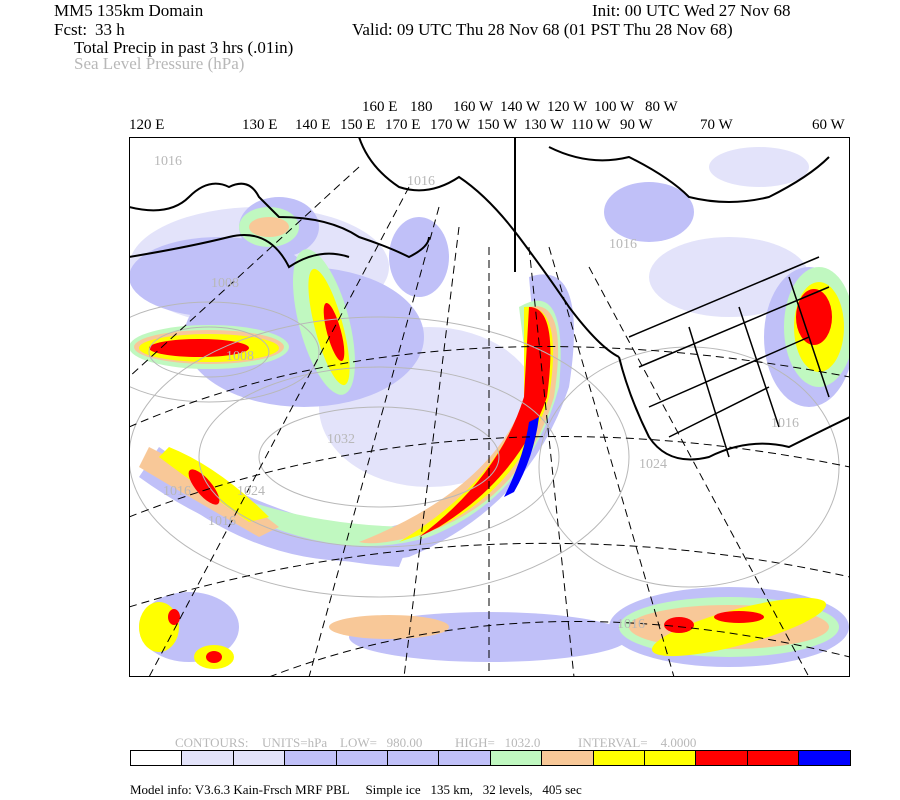 This screenshot has width=900, height=800. What do you see at coordinates (71, 29) in the screenshot?
I see `forecast-label: Fcst:` at bounding box center [71, 29].